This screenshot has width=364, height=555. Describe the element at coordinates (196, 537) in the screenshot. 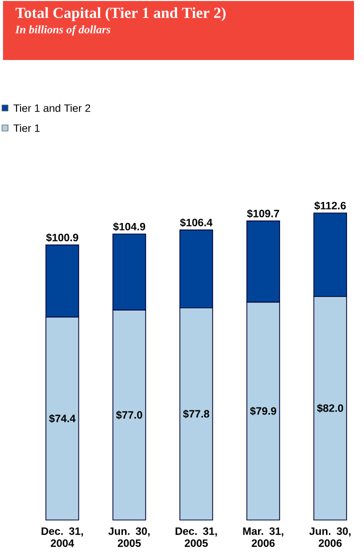

I see `x-tick-label: Dec. 31, 2005` at that location.